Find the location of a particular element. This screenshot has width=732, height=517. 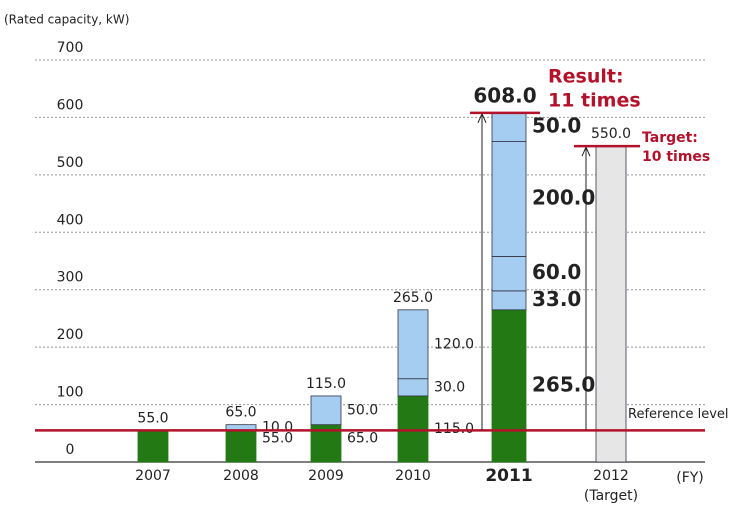

x-tick-label: 2007 is located at coordinates (153, 476).